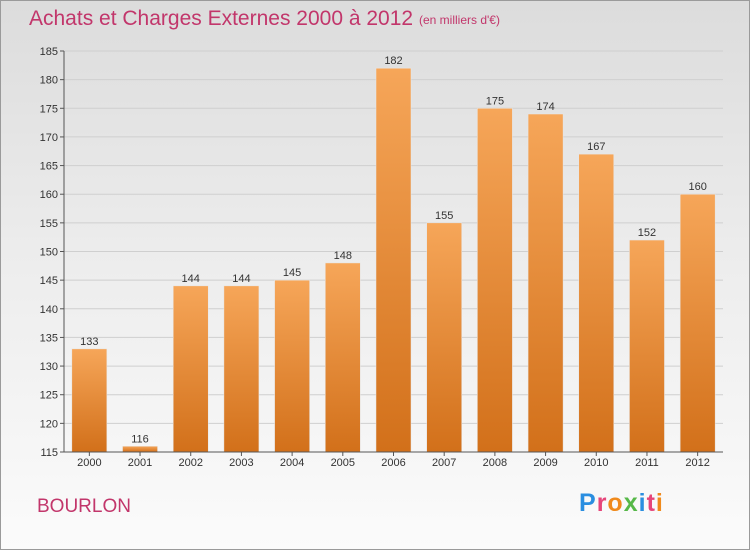  I want to click on data-label-2000: 133, so click(89, 342).